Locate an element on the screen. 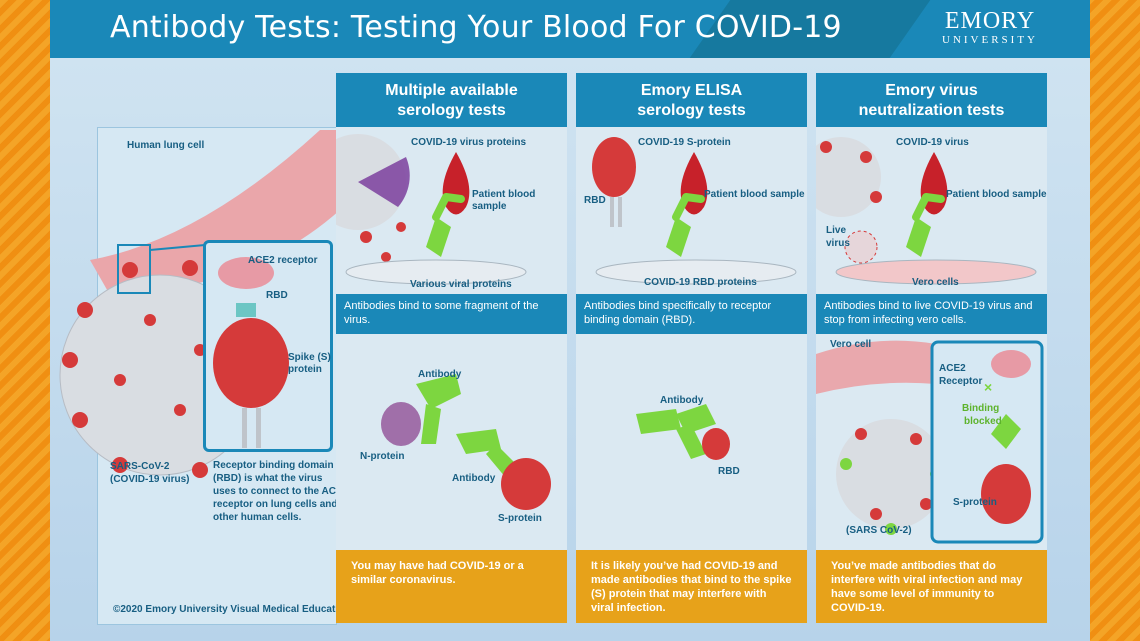  col3-label-blocked-2: blocked is located at coordinates (983, 421).